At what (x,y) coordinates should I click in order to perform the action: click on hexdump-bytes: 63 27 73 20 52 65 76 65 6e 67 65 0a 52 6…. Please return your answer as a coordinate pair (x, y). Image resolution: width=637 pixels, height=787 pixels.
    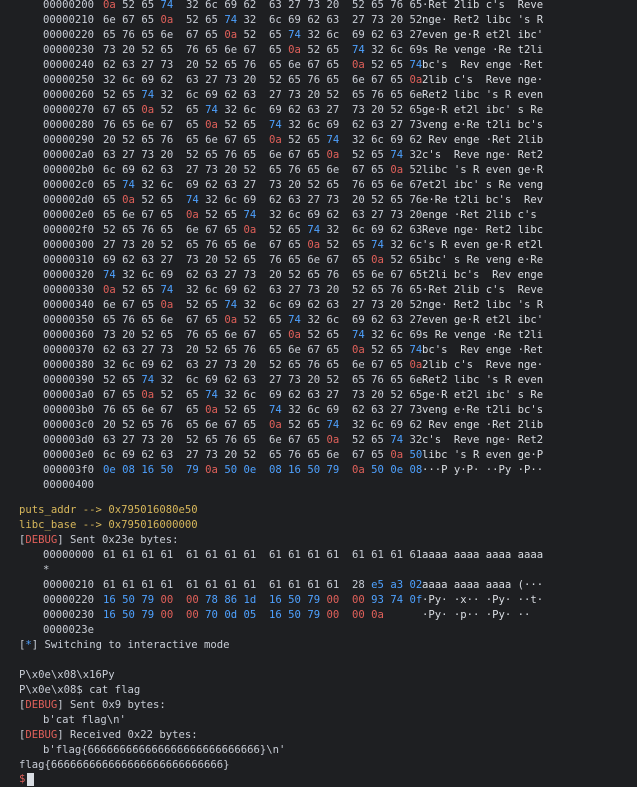
    Looking at the image, I should click on (263, 440).